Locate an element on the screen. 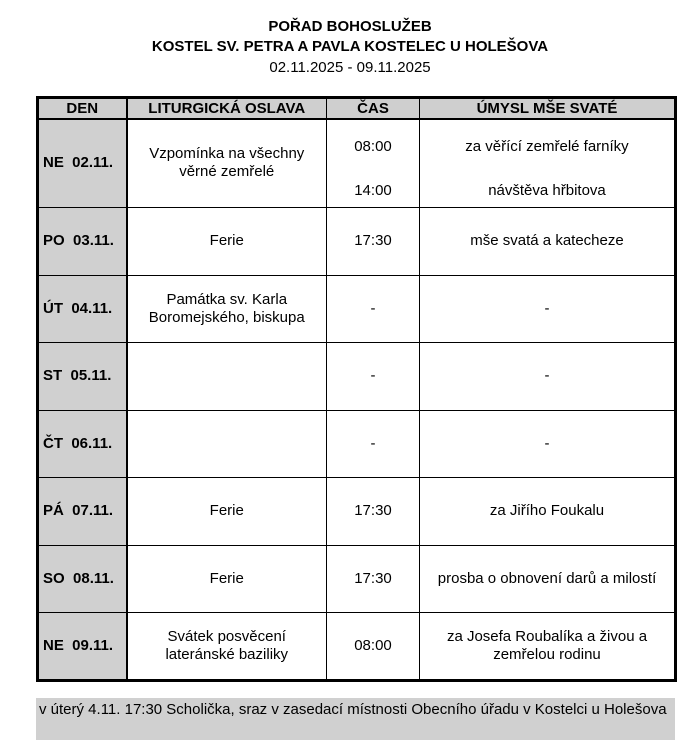  intention-cell: za Jiřího Foukalu is located at coordinates (547, 511).